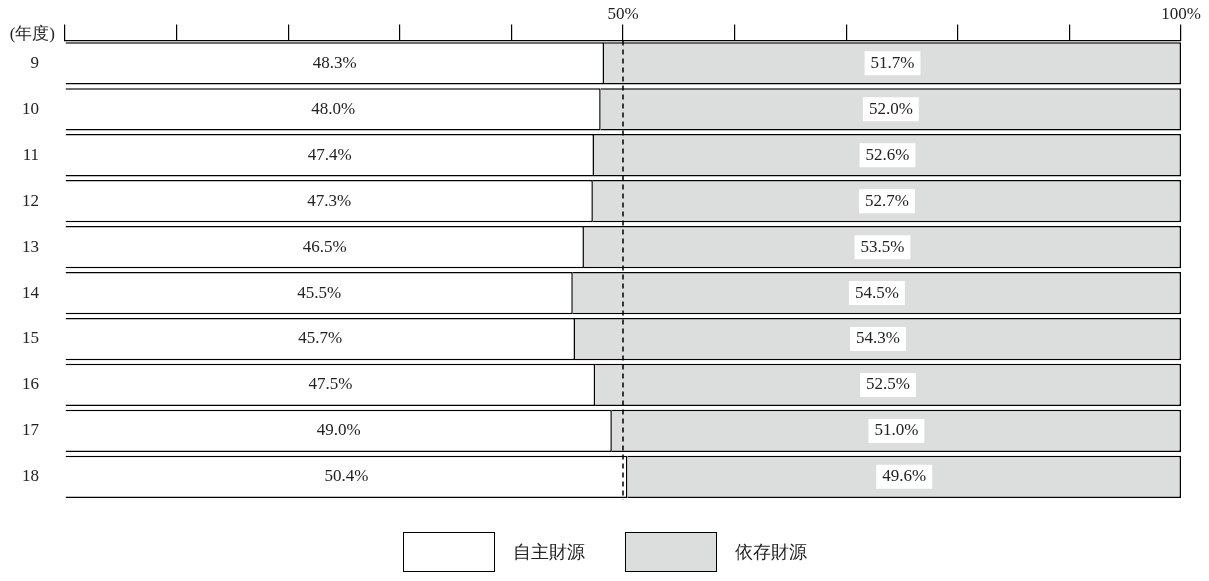 This screenshot has height=581, width=1209. I want to click on data-label: 54.5%, so click(876, 292).